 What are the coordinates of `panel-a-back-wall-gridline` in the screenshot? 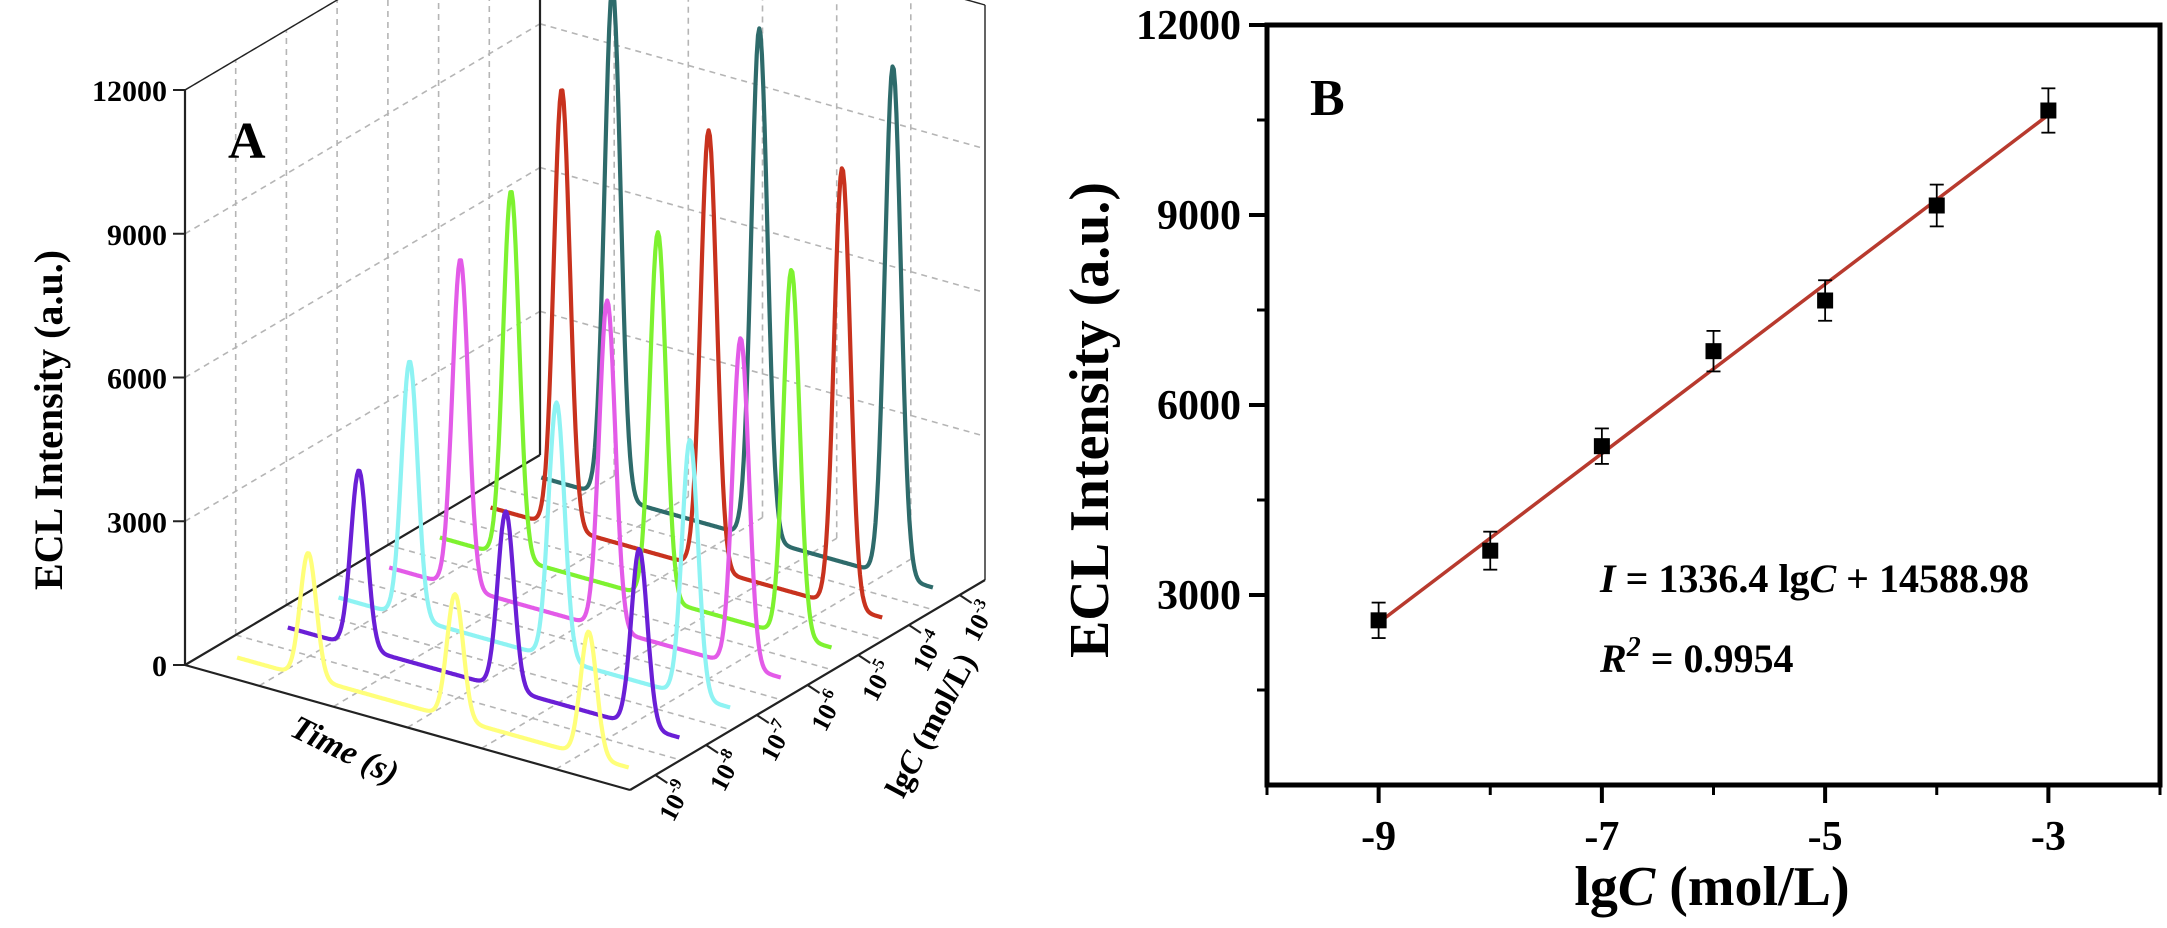 It's located at (975, 3).